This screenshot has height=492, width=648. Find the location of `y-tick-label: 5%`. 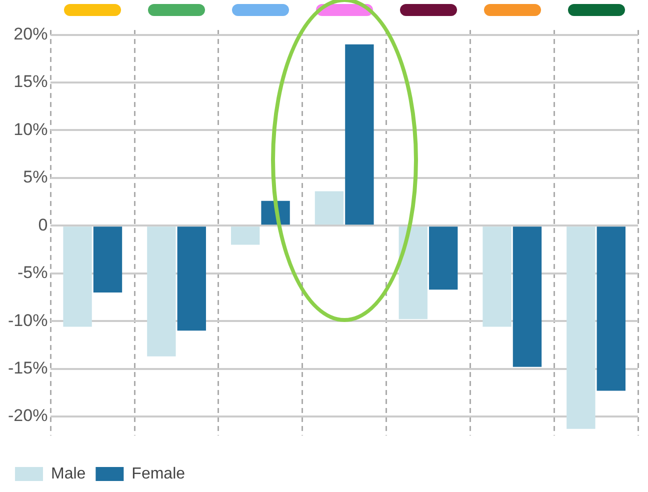

y-tick-label: 5% is located at coordinates (35, 177).